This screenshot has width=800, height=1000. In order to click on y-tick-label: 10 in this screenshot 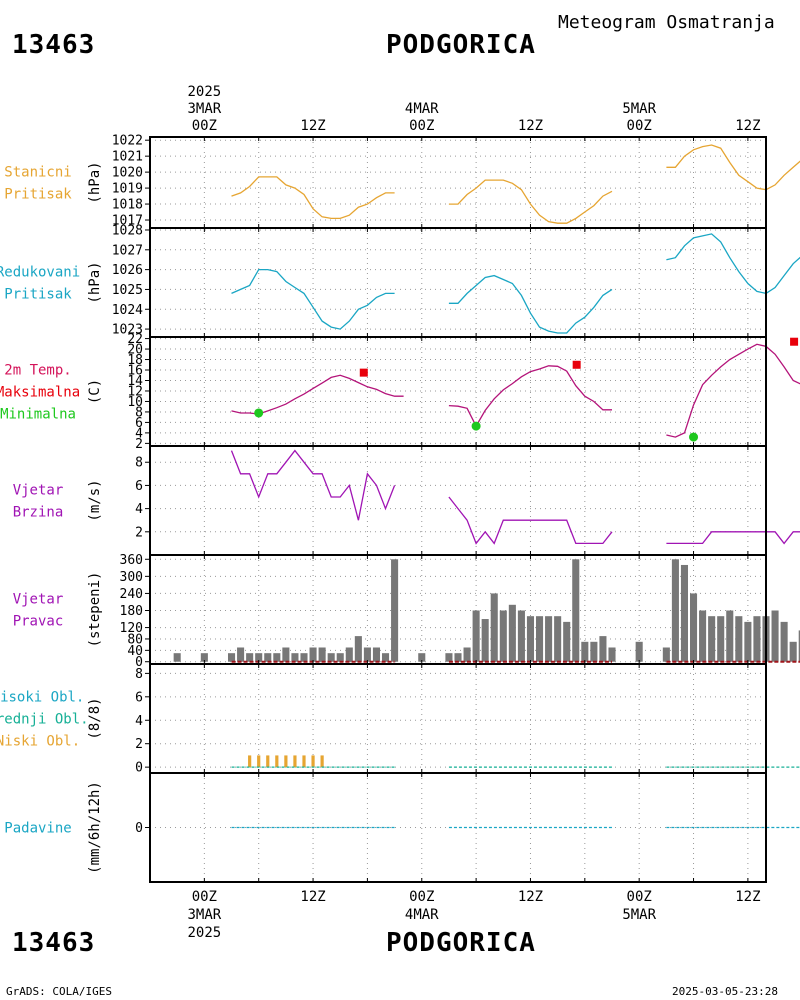, I will do `click(135, 402)`.